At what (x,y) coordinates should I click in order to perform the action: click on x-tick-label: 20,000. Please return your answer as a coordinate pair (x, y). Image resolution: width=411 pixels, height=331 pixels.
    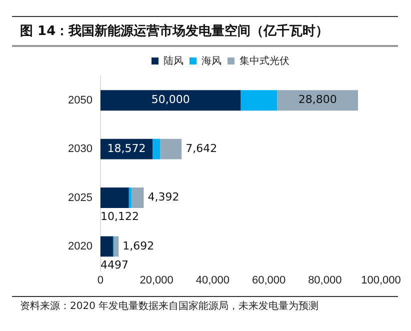
    Looking at the image, I should click on (157, 280).